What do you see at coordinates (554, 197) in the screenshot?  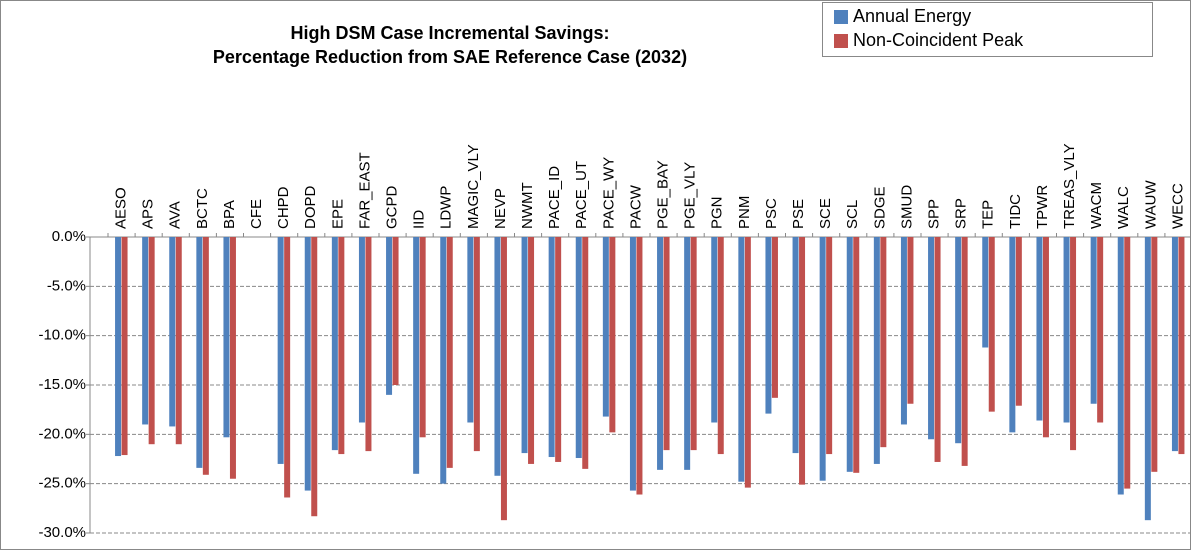 I see `x-tick-label: PACE_ID` at bounding box center [554, 197].